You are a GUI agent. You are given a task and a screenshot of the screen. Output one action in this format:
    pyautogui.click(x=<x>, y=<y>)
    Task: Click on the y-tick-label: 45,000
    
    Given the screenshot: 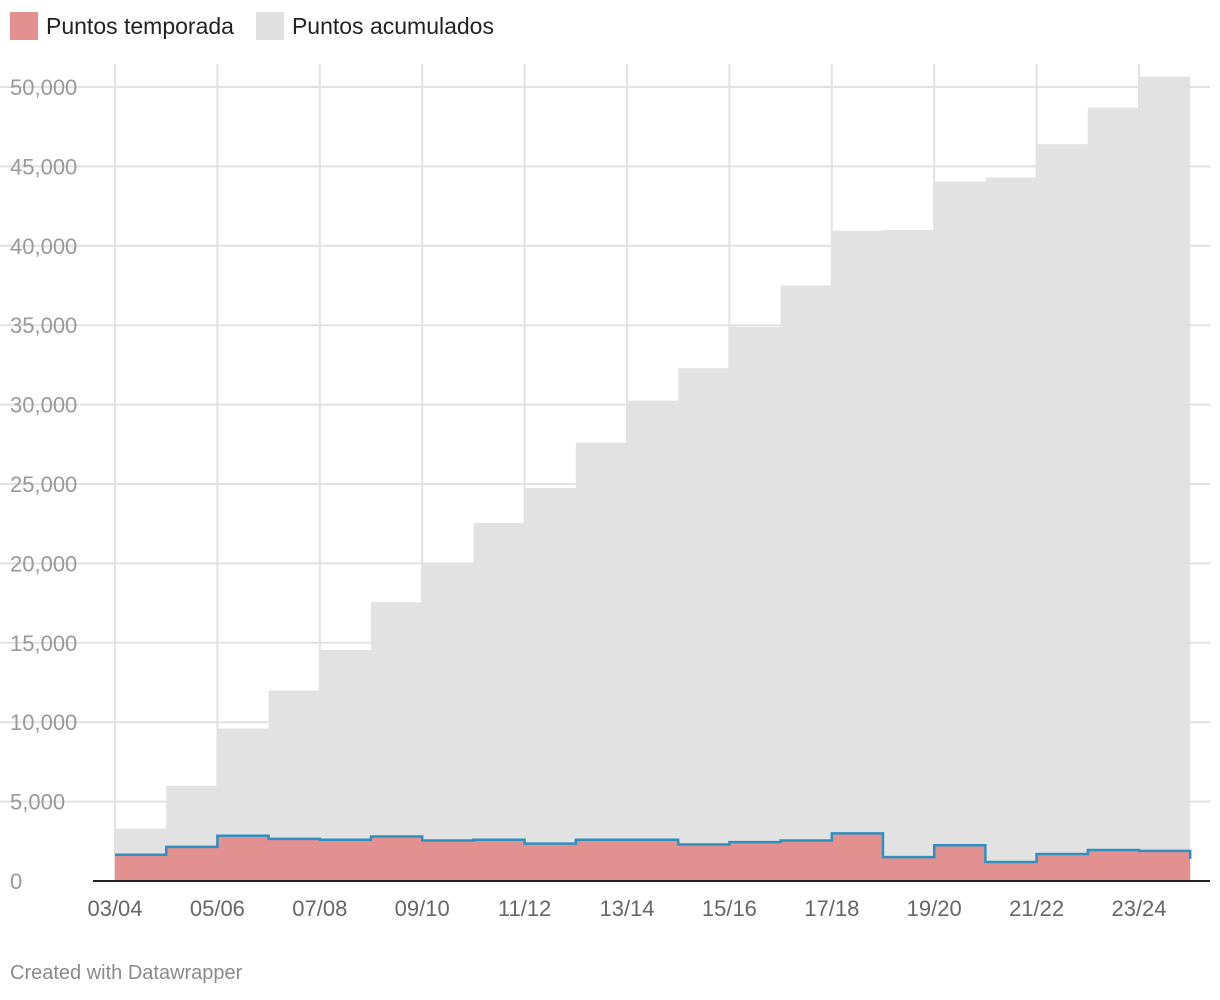 What is the action you would take?
    pyautogui.click(x=43, y=166)
    